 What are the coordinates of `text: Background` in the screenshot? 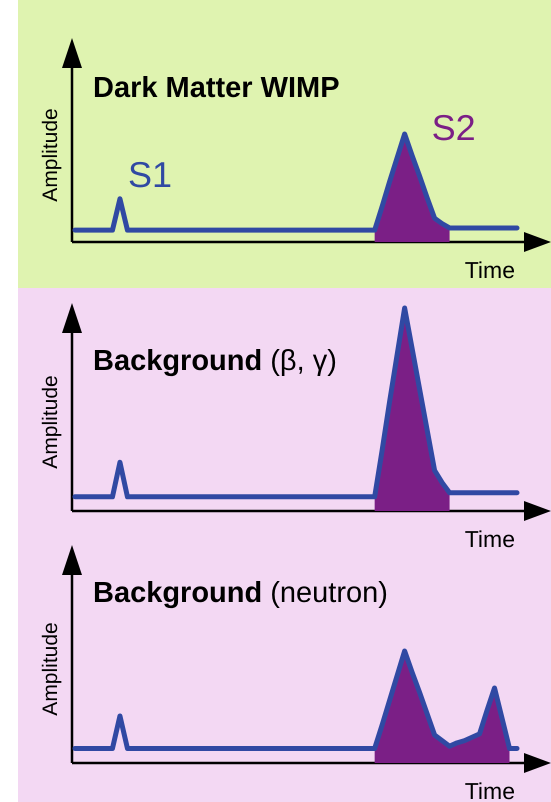 It's located at (177, 361).